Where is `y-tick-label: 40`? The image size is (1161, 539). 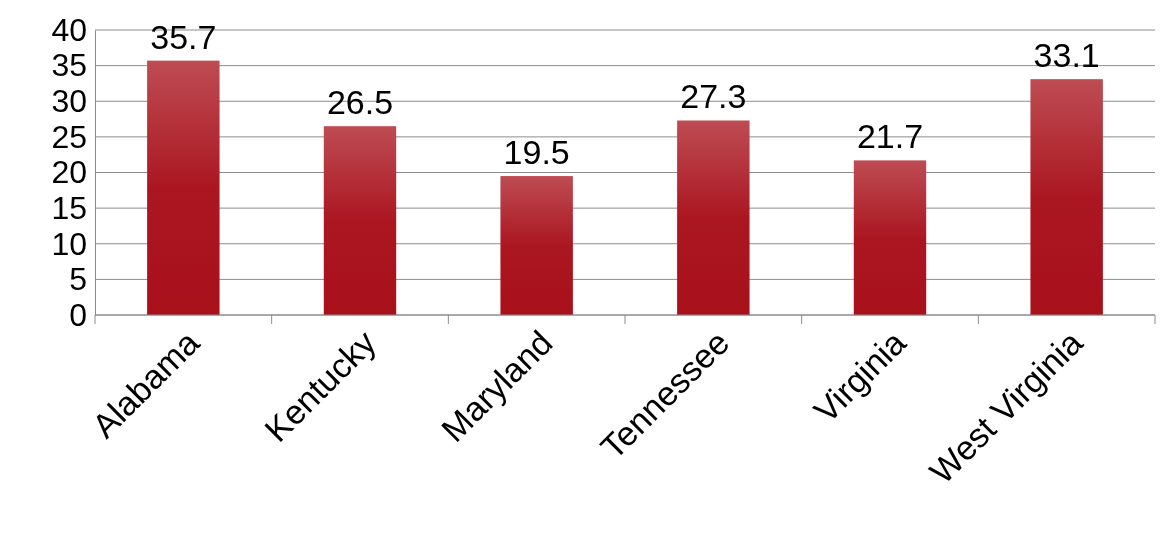
y-tick-label: 40 is located at coordinates (69, 29).